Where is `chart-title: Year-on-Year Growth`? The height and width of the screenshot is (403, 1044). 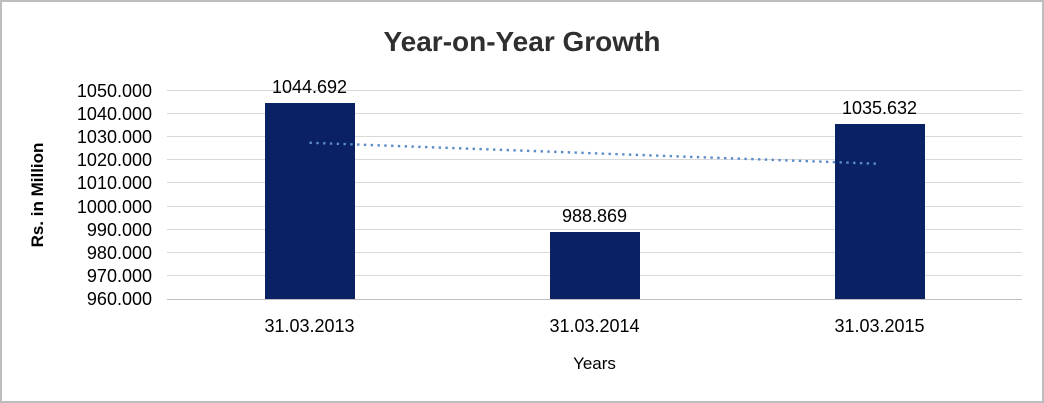
chart-title: Year-on-Year Growth is located at coordinates (522, 41).